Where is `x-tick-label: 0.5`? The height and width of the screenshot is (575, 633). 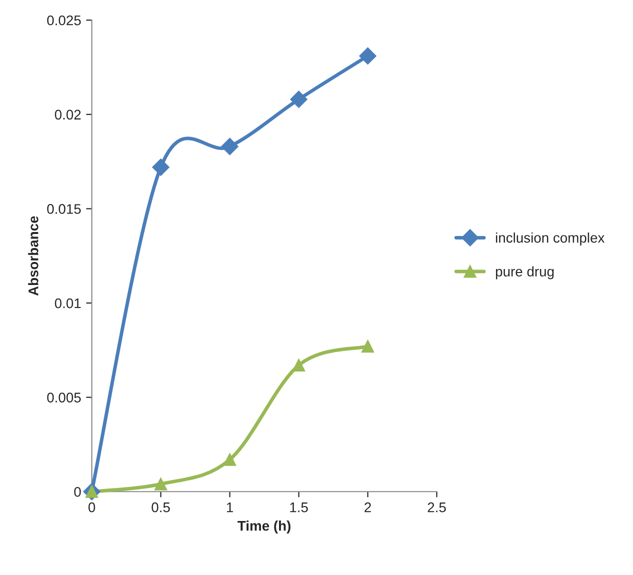
x-tick-label: 0.5 is located at coordinates (161, 507).